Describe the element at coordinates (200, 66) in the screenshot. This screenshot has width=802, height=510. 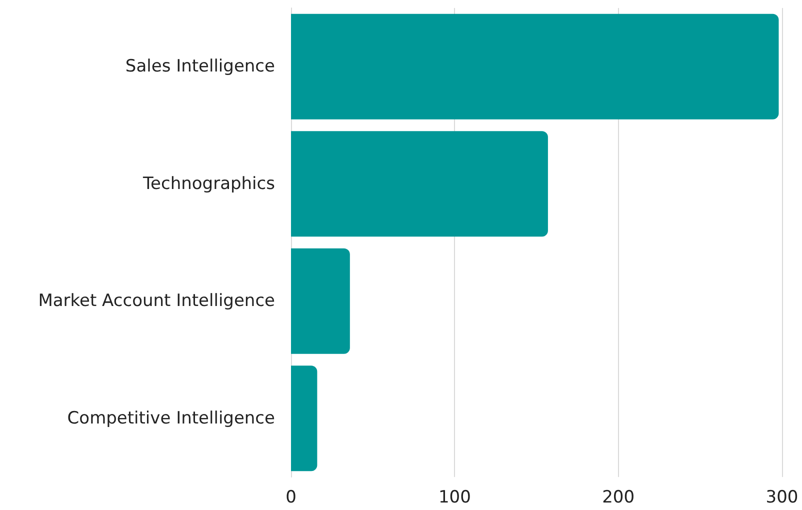
I see `y-tick-label: Sales Intelligence` at that location.